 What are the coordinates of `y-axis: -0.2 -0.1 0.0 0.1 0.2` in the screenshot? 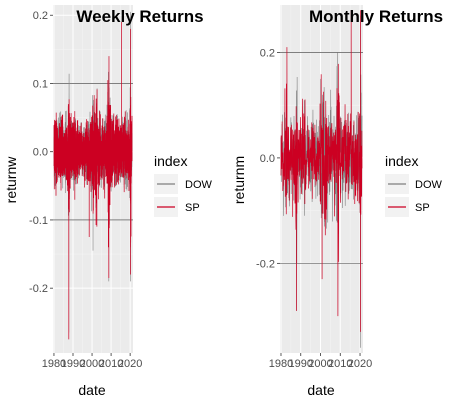 It's located at (41, 152).